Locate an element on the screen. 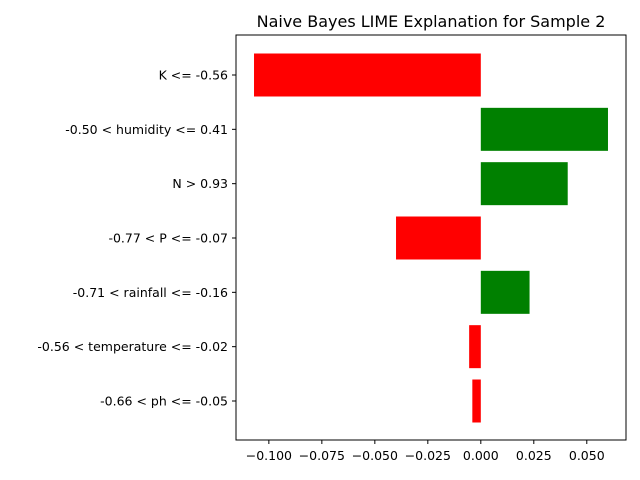  y-tick-label: -0.66 < ph <= -0.05 is located at coordinates (164, 401).